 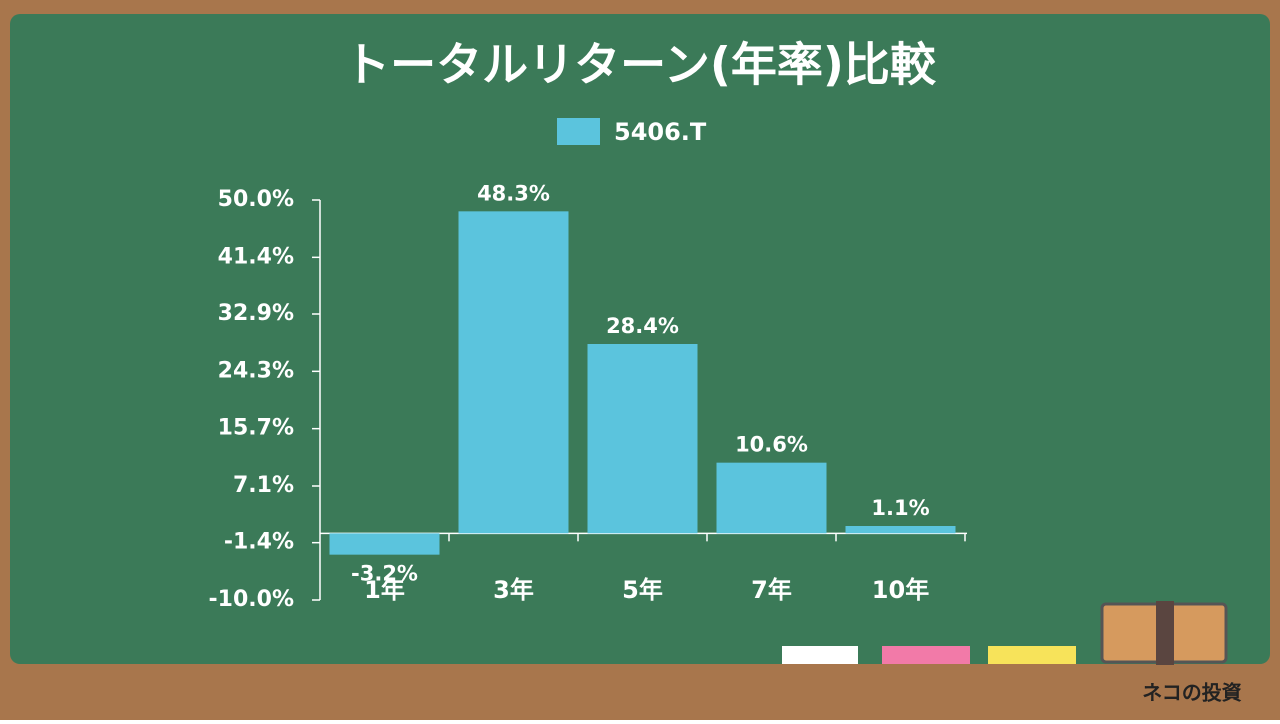 What do you see at coordinates (513, 590) in the screenshot?
I see `x-tick-label: 3年` at bounding box center [513, 590].